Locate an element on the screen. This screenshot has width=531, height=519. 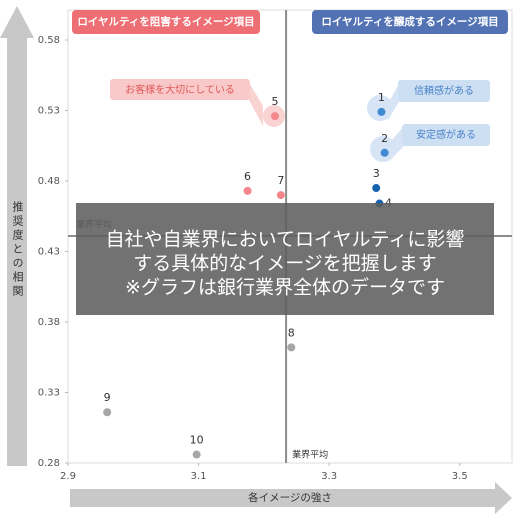
x-tick-label: 3.1 is located at coordinates (199, 476).